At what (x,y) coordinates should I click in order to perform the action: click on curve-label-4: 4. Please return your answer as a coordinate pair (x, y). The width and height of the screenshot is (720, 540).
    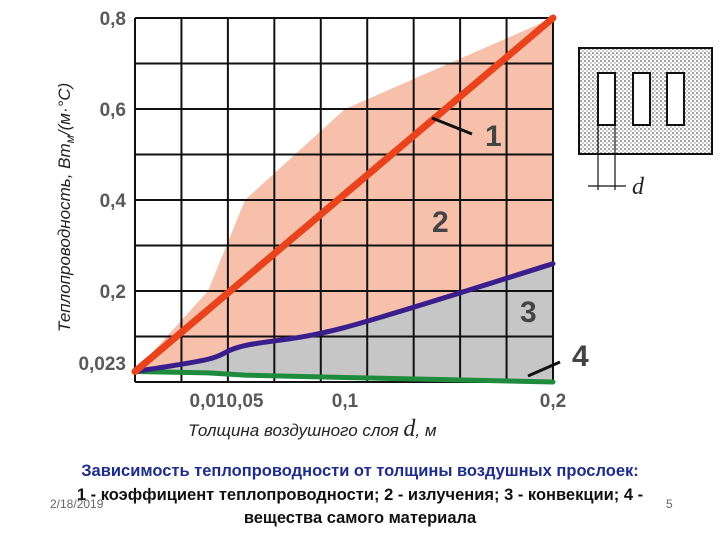
    Looking at the image, I should click on (580, 356).